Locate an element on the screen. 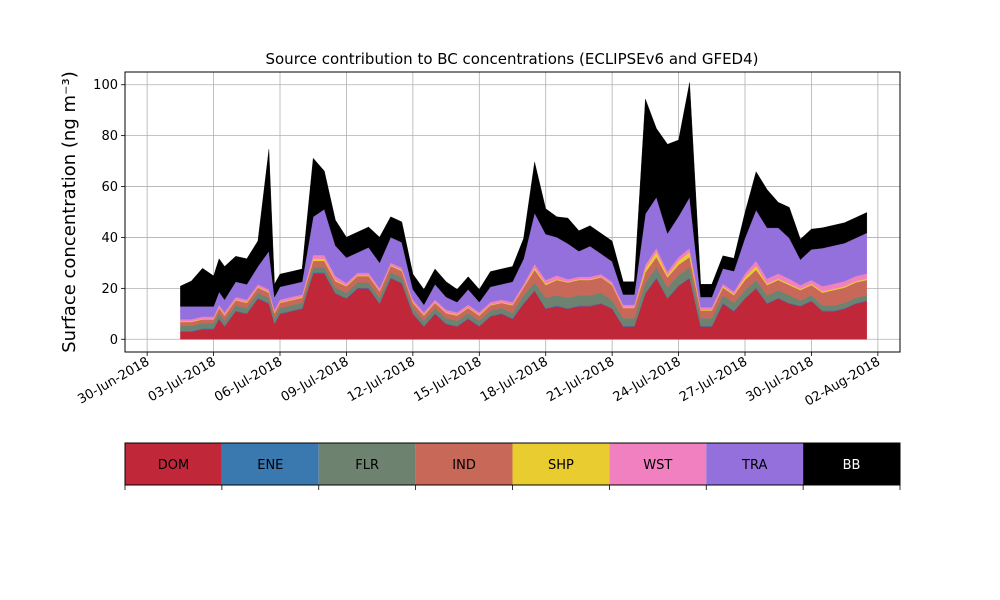  y-tick-label: 80 is located at coordinates (109, 136).